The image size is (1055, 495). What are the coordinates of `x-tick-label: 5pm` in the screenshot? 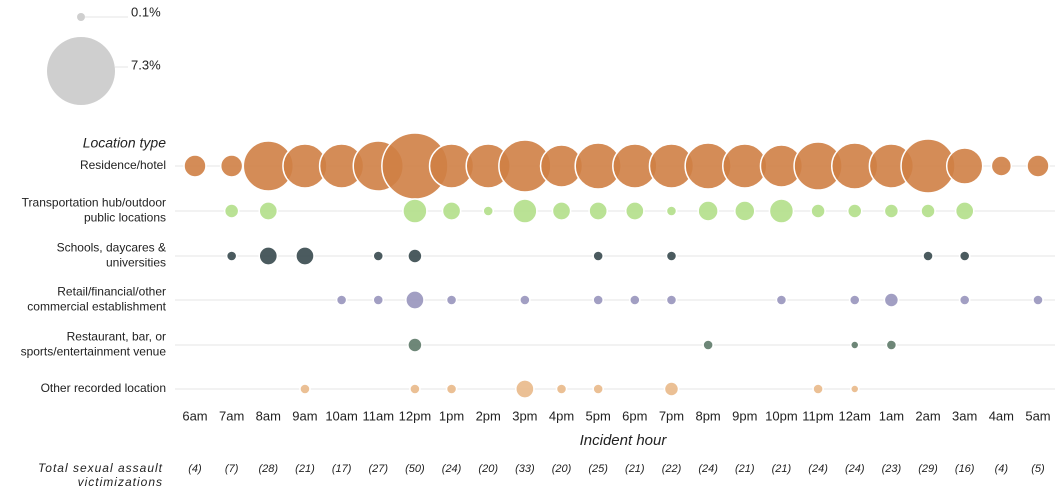 It's located at (598, 415).